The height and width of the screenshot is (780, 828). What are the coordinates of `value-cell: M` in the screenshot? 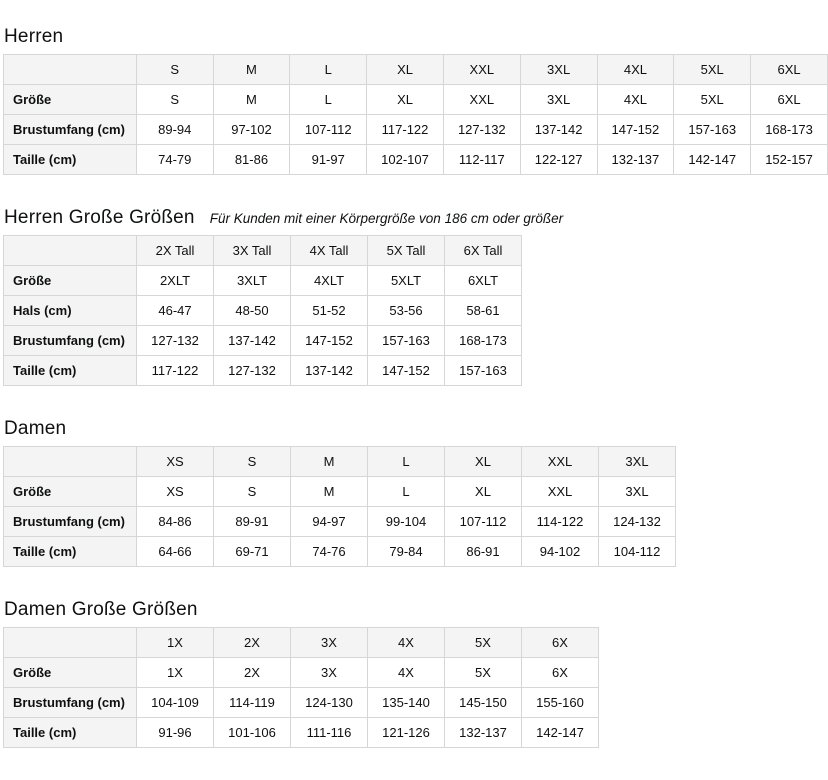 It's located at (251, 99).